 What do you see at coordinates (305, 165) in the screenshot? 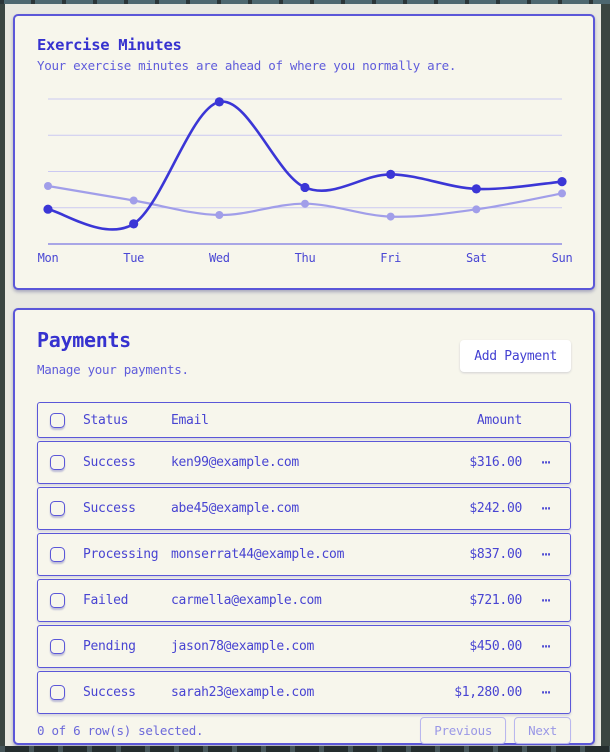
I see `series-line-today` at bounding box center [305, 165].